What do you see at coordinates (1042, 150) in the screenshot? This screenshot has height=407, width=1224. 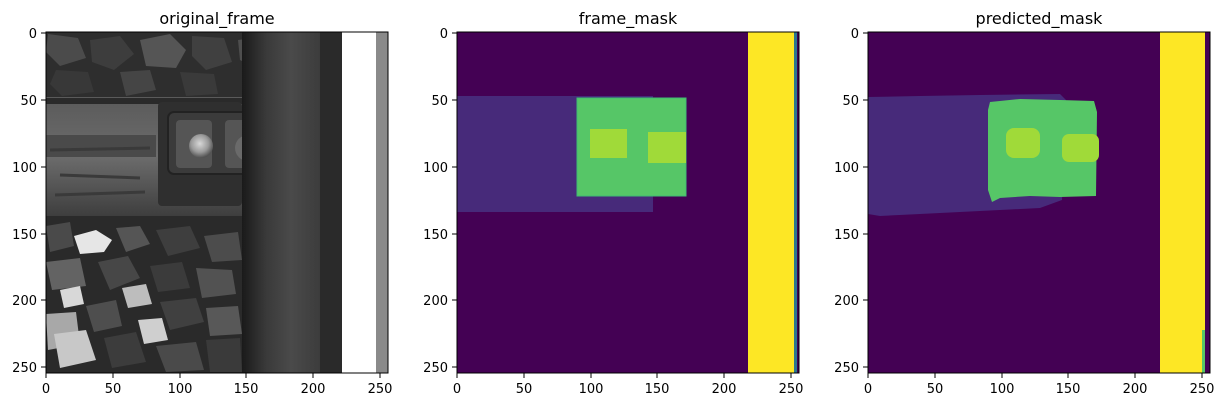 I see `mask-class-clamp` at bounding box center [1042, 150].